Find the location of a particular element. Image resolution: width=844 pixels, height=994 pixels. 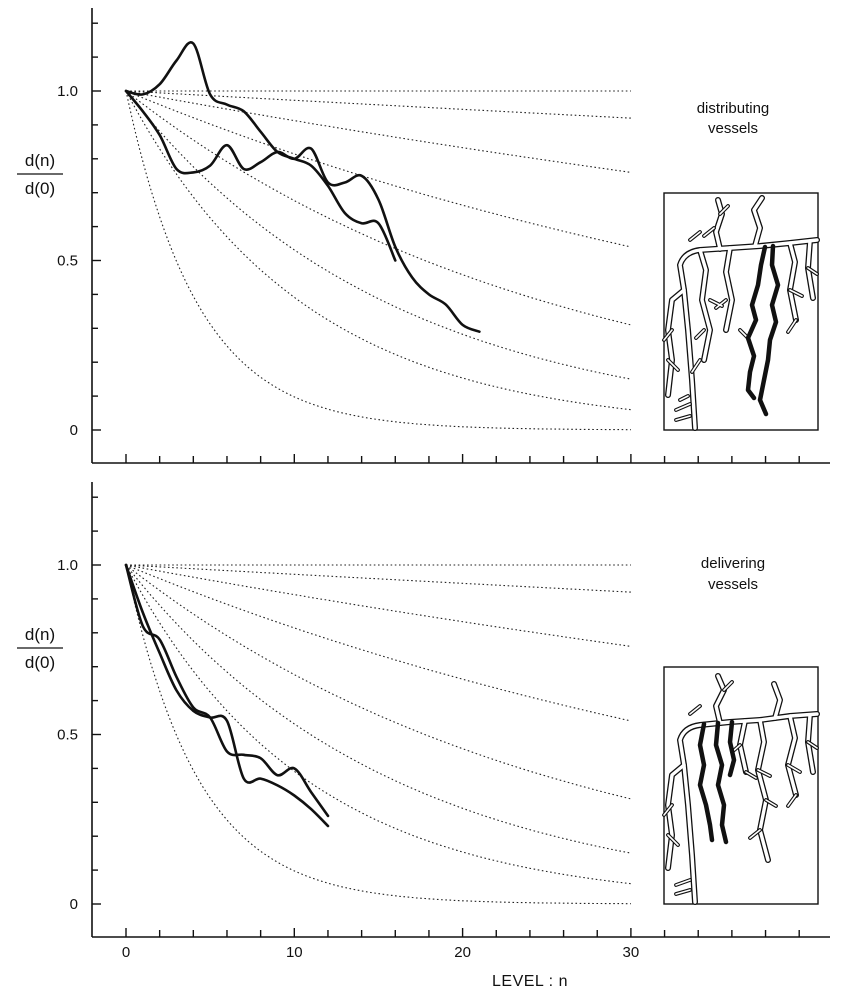

x-axis-label: LEVEL : n is located at coordinates (530, 981).